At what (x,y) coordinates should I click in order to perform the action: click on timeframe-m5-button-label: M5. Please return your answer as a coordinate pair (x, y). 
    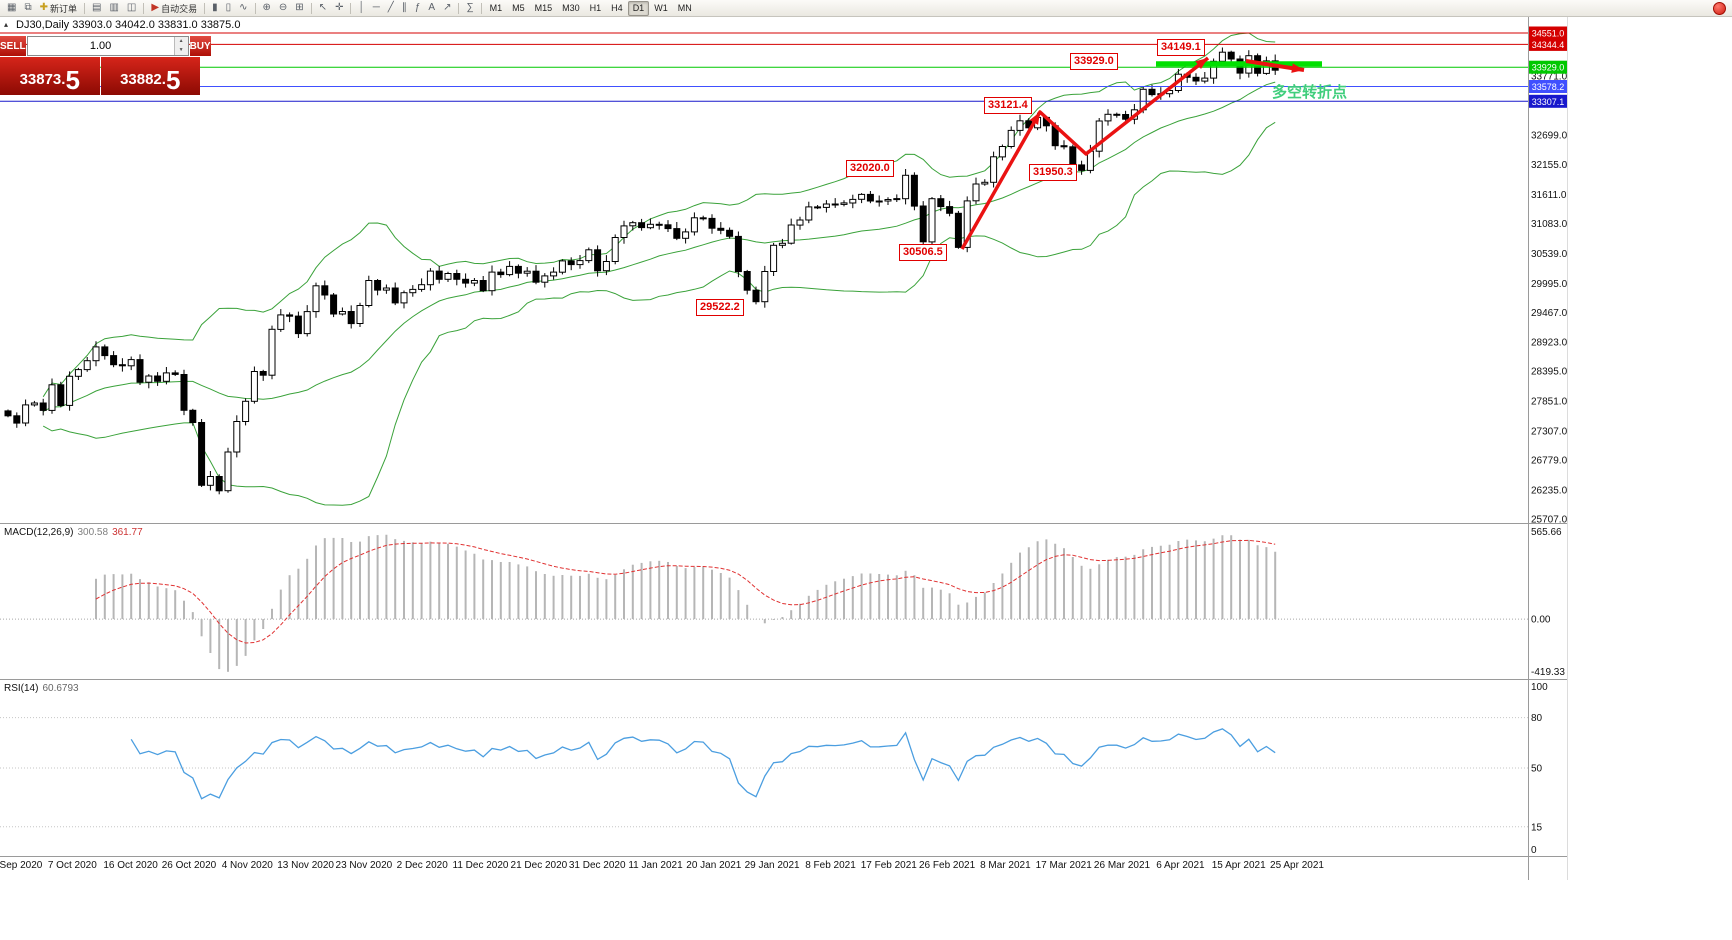
    Looking at the image, I should click on (518, 8).